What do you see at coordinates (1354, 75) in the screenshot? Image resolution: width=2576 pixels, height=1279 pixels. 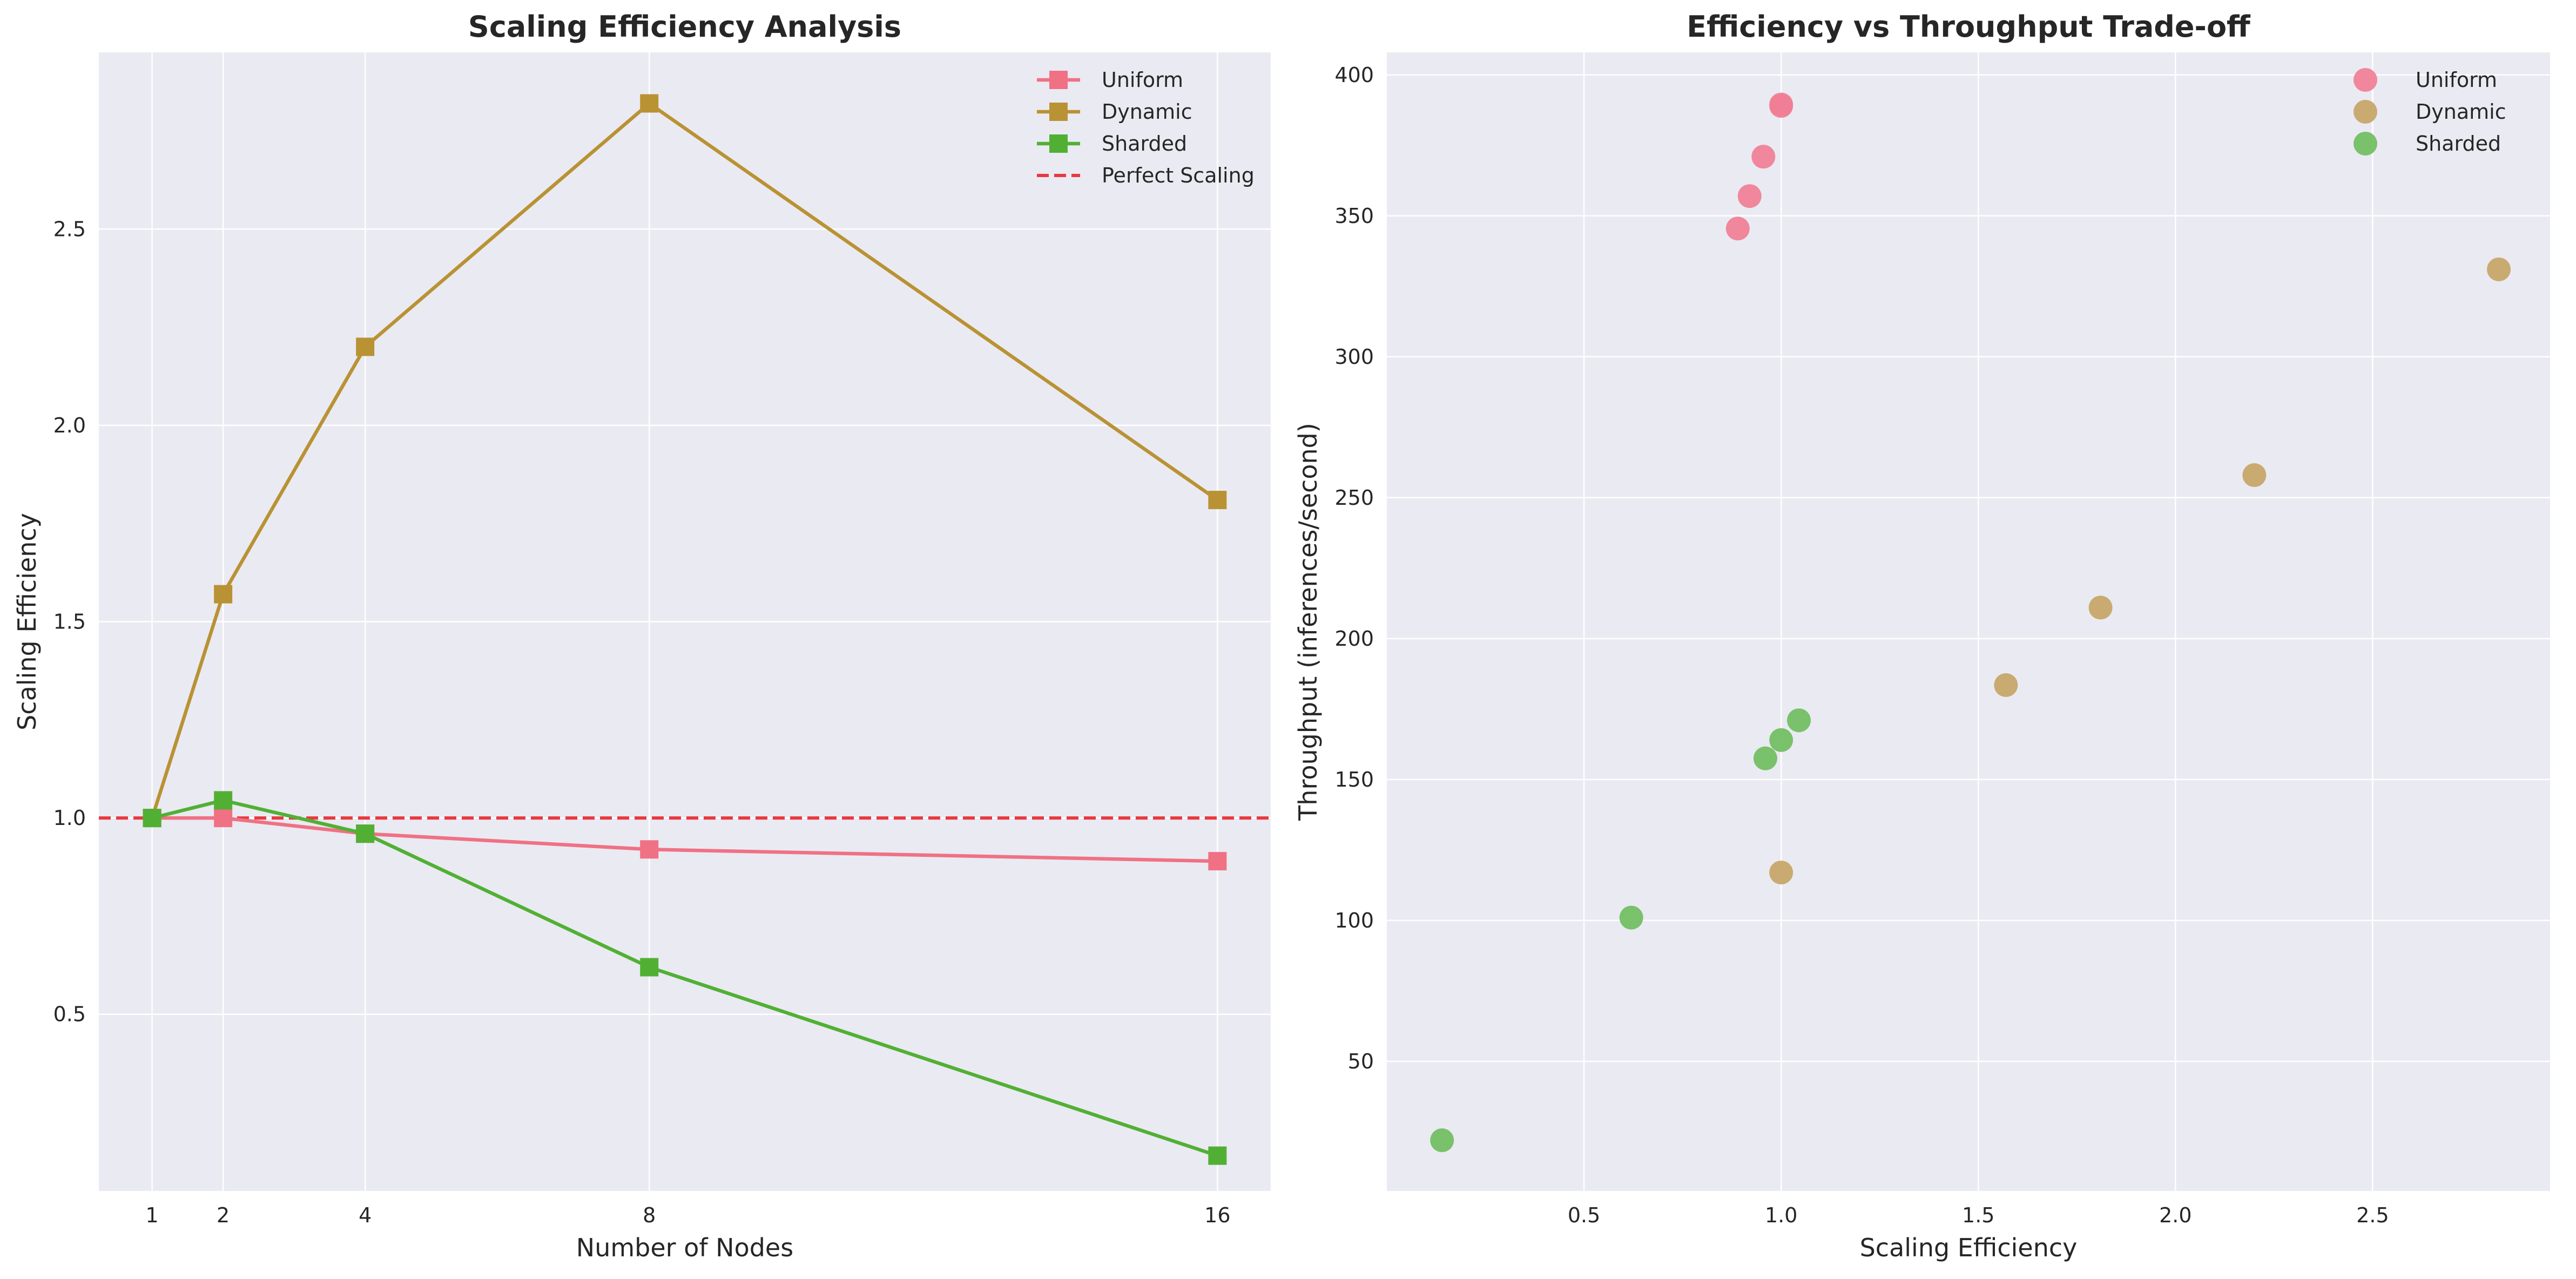 I see `y-tick-label: 400` at bounding box center [1354, 75].